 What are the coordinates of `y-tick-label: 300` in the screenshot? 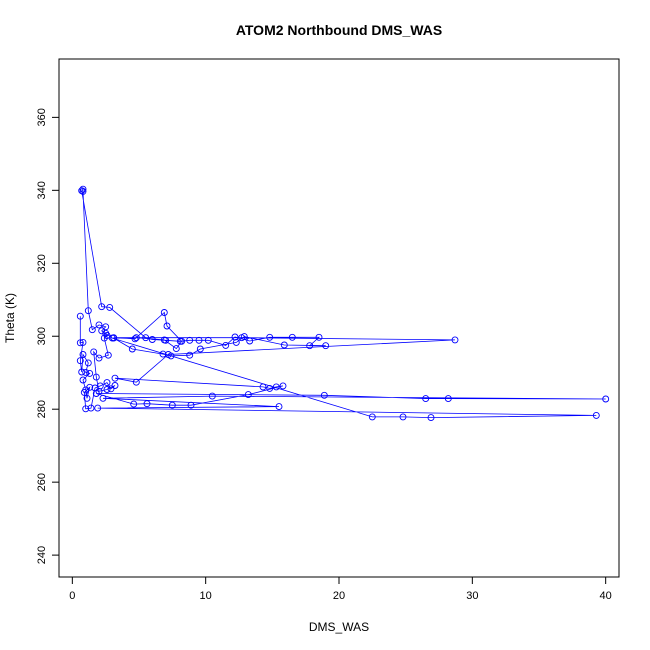 It's located at (42, 336).